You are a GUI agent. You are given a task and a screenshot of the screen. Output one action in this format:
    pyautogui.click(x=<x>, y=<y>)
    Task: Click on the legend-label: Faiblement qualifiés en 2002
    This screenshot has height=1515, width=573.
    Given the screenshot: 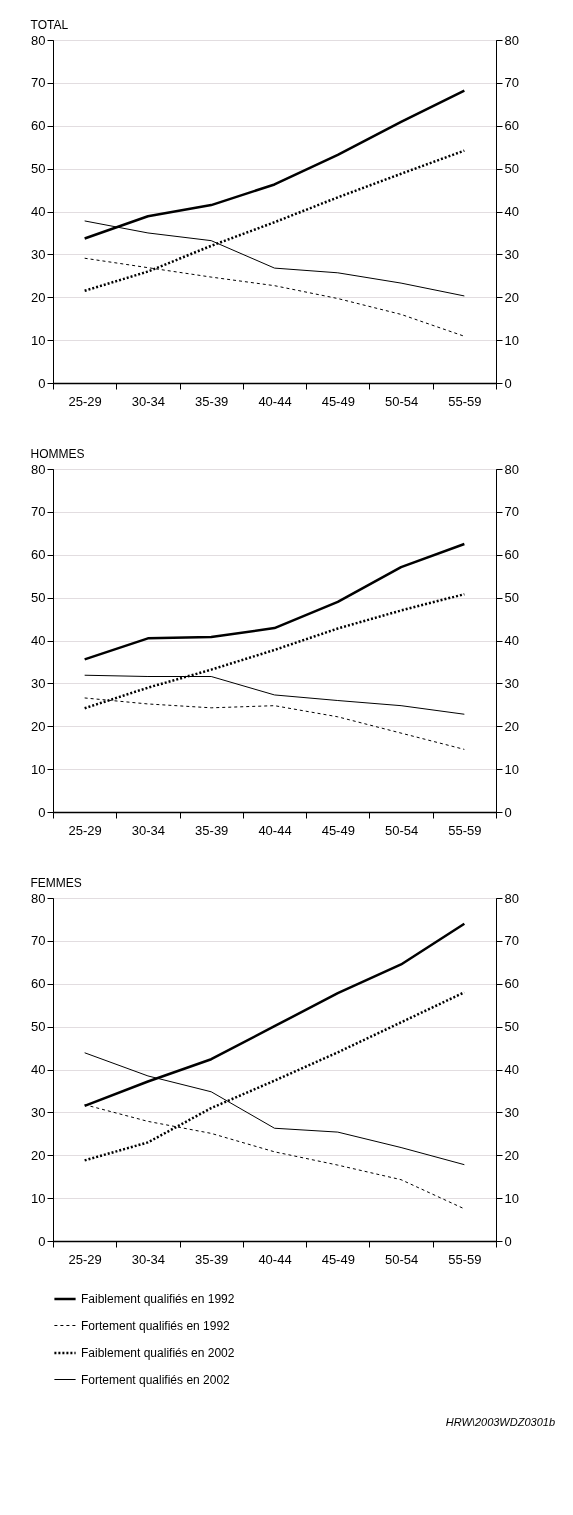 What is the action you would take?
    pyautogui.click(x=158, y=1353)
    